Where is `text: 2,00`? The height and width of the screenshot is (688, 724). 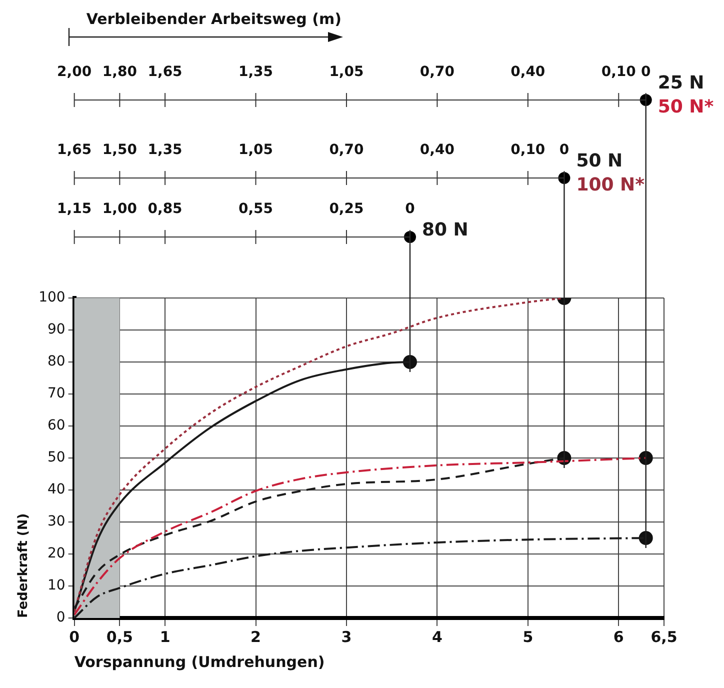 text: 2,00 is located at coordinates (74, 72).